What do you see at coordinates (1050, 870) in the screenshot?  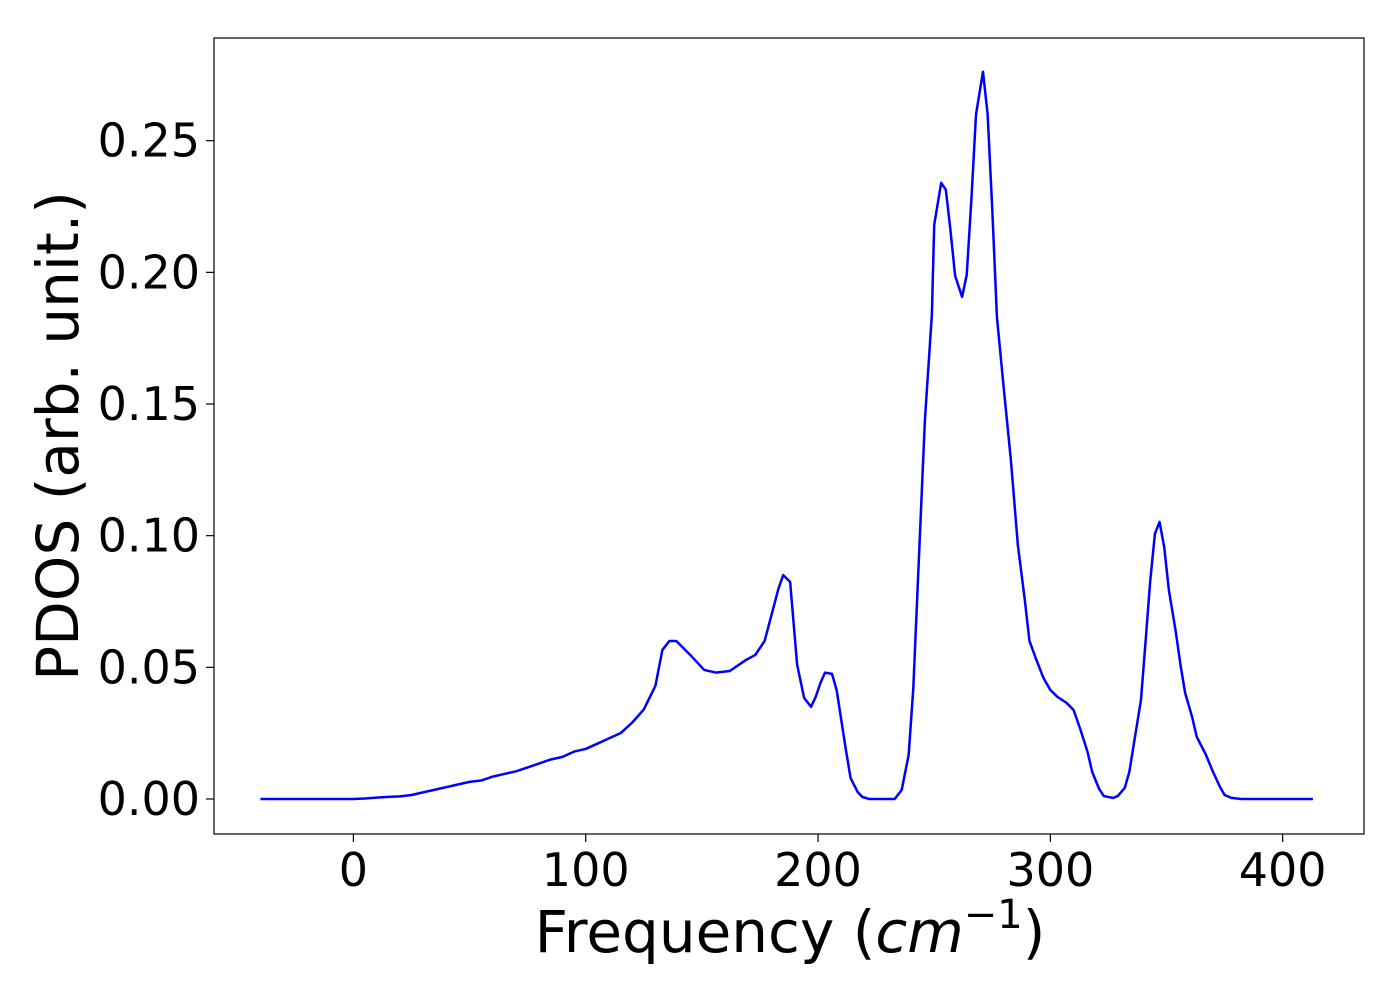 I see `x-tick-label: 300` at bounding box center [1050, 870].